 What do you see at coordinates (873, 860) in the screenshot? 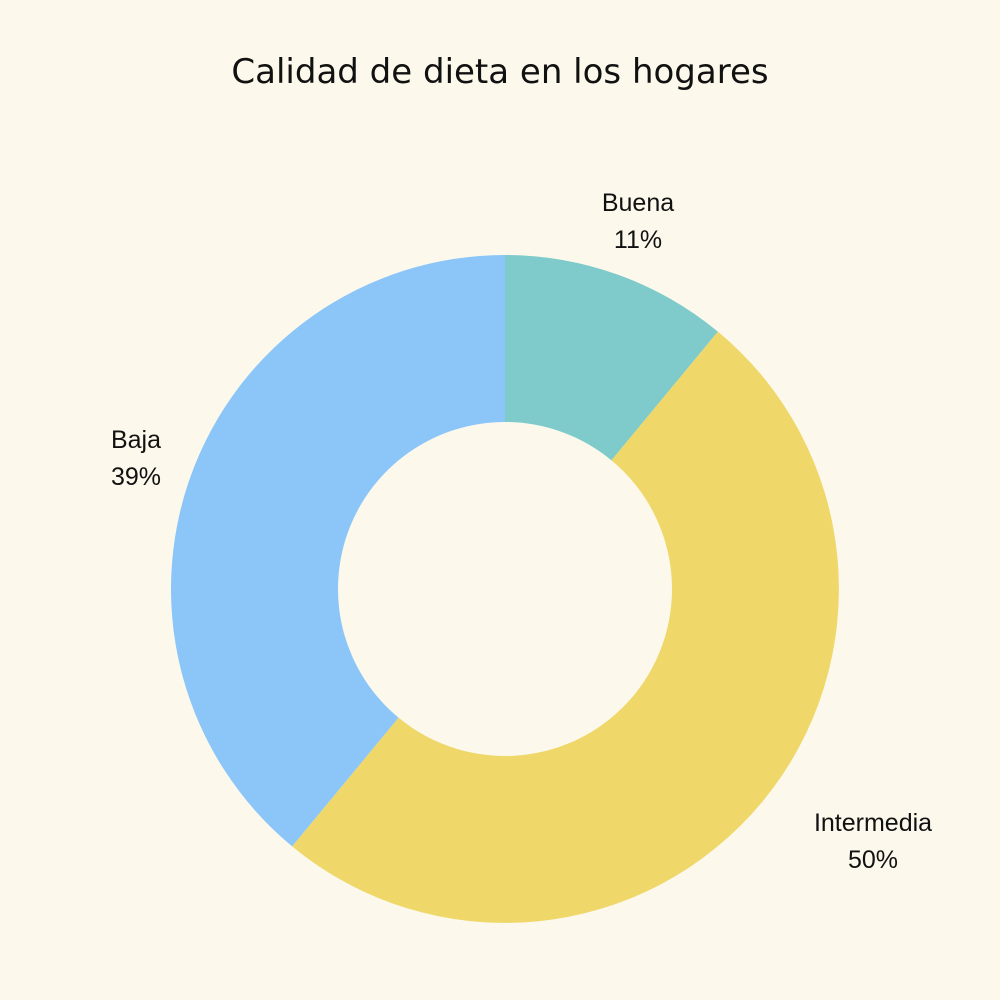
I see `slice-value-intermedia: 50%` at bounding box center [873, 860].